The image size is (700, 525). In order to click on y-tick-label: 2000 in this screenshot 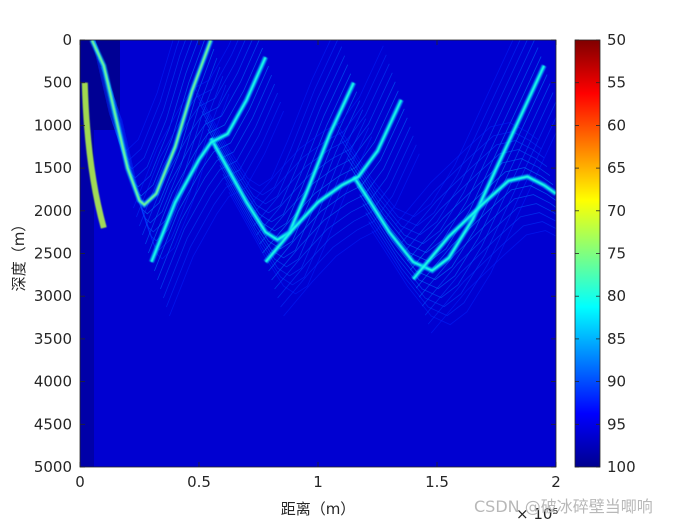, I will do `click(53, 211)`.